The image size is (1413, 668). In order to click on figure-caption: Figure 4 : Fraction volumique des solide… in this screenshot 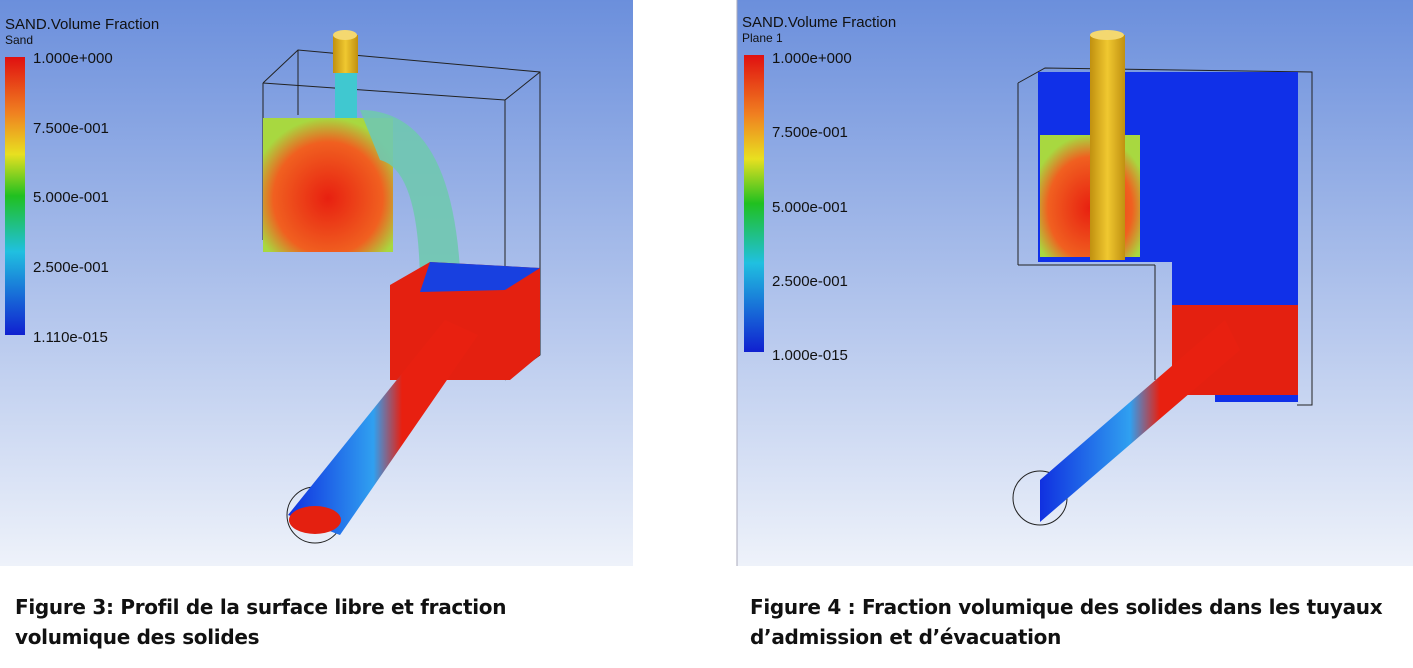, I will do `click(1066, 622)`.